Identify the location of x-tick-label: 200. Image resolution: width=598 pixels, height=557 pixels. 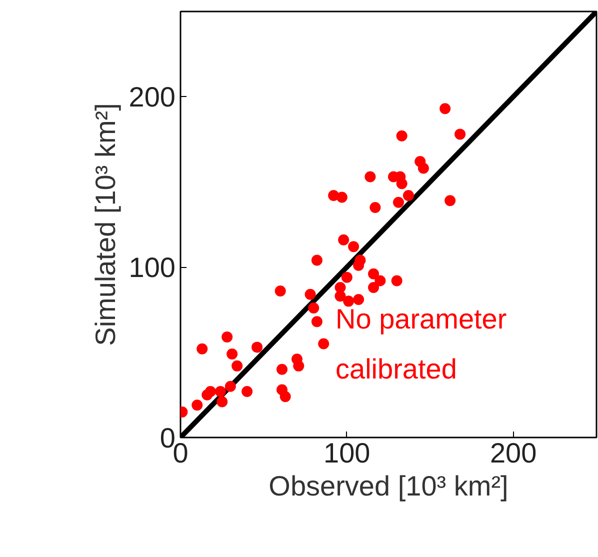
(513, 453).